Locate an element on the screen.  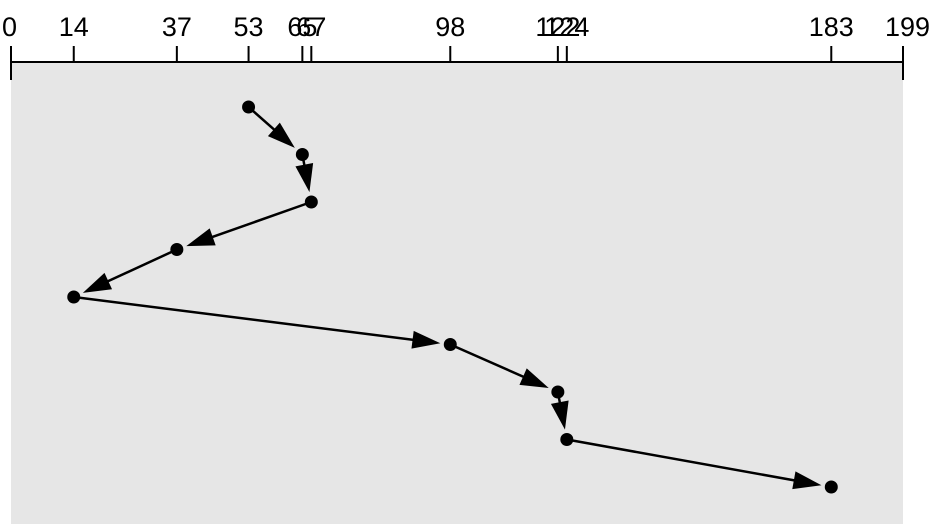
tick-label-122: 122 is located at coordinates (557, 27).